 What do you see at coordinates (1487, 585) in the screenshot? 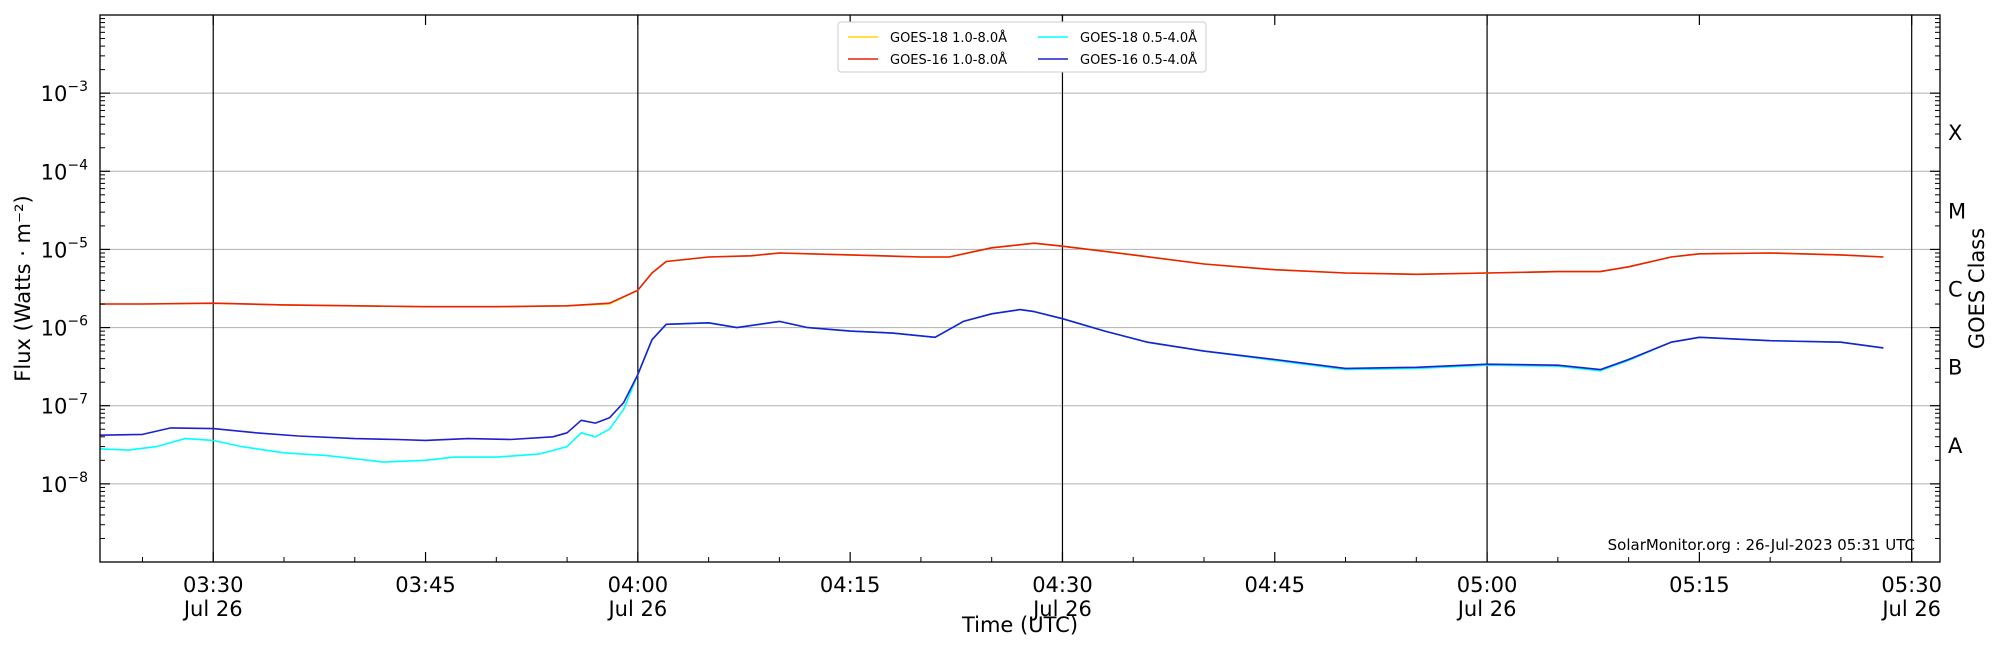
I see `x-tick-label-6: 05:00` at bounding box center [1487, 585].